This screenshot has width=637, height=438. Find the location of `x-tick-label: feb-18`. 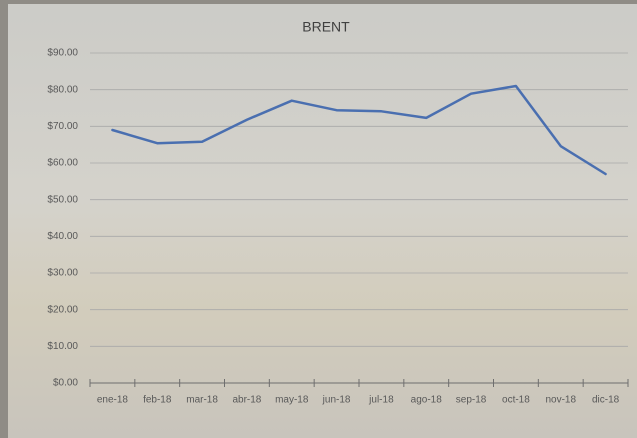

x-tick-label: feb-18 is located at coordinates (157, 400).